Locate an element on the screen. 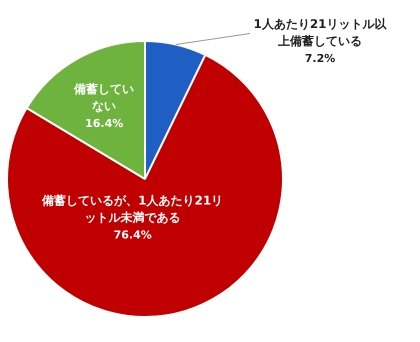  slice-label: 備蓄しているが、1人あたり21リットル未満である is located at coordinates (132, 209).